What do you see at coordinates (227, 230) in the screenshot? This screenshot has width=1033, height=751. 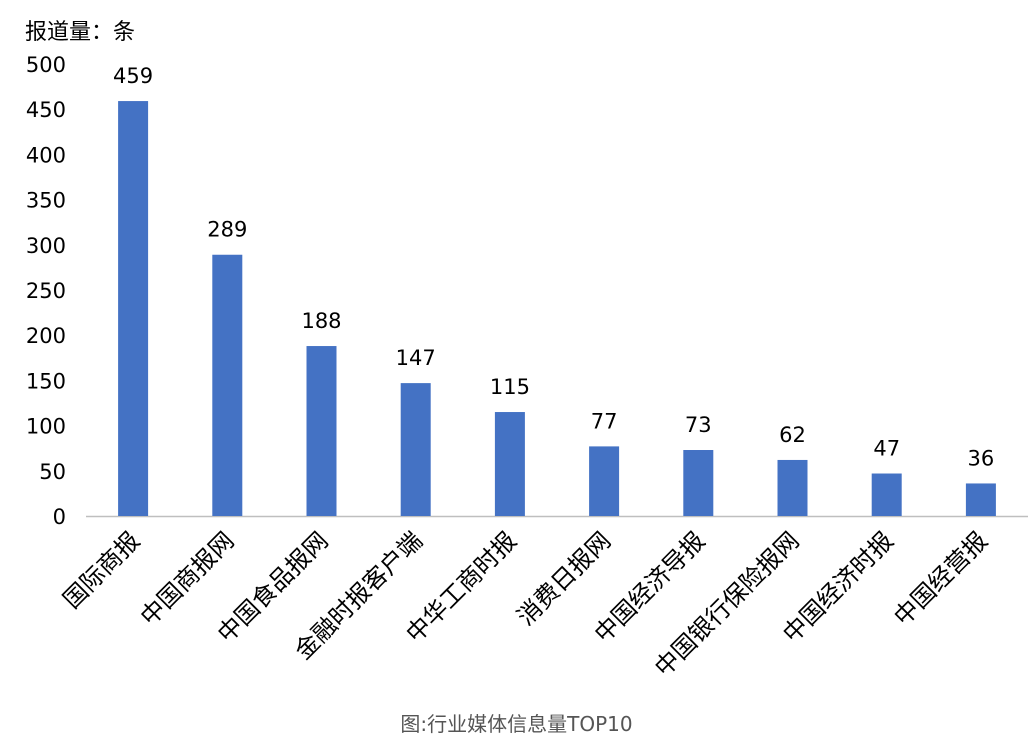 I see `data-label: 289` at bounding box center [227, 230].